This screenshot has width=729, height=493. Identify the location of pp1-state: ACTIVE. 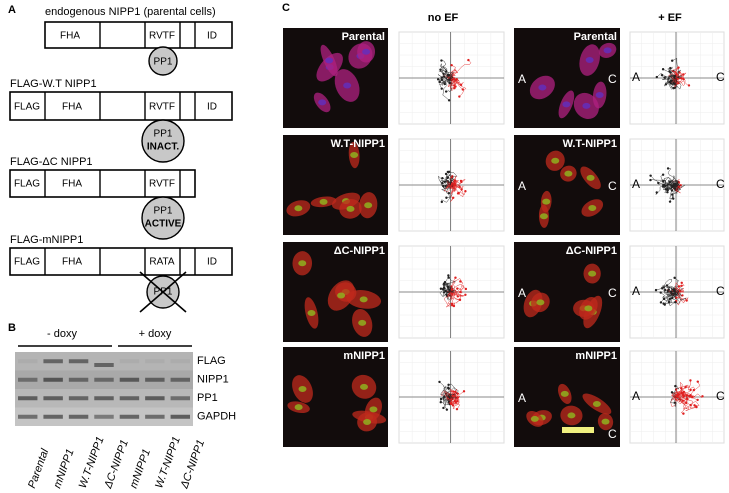
(163, 224).